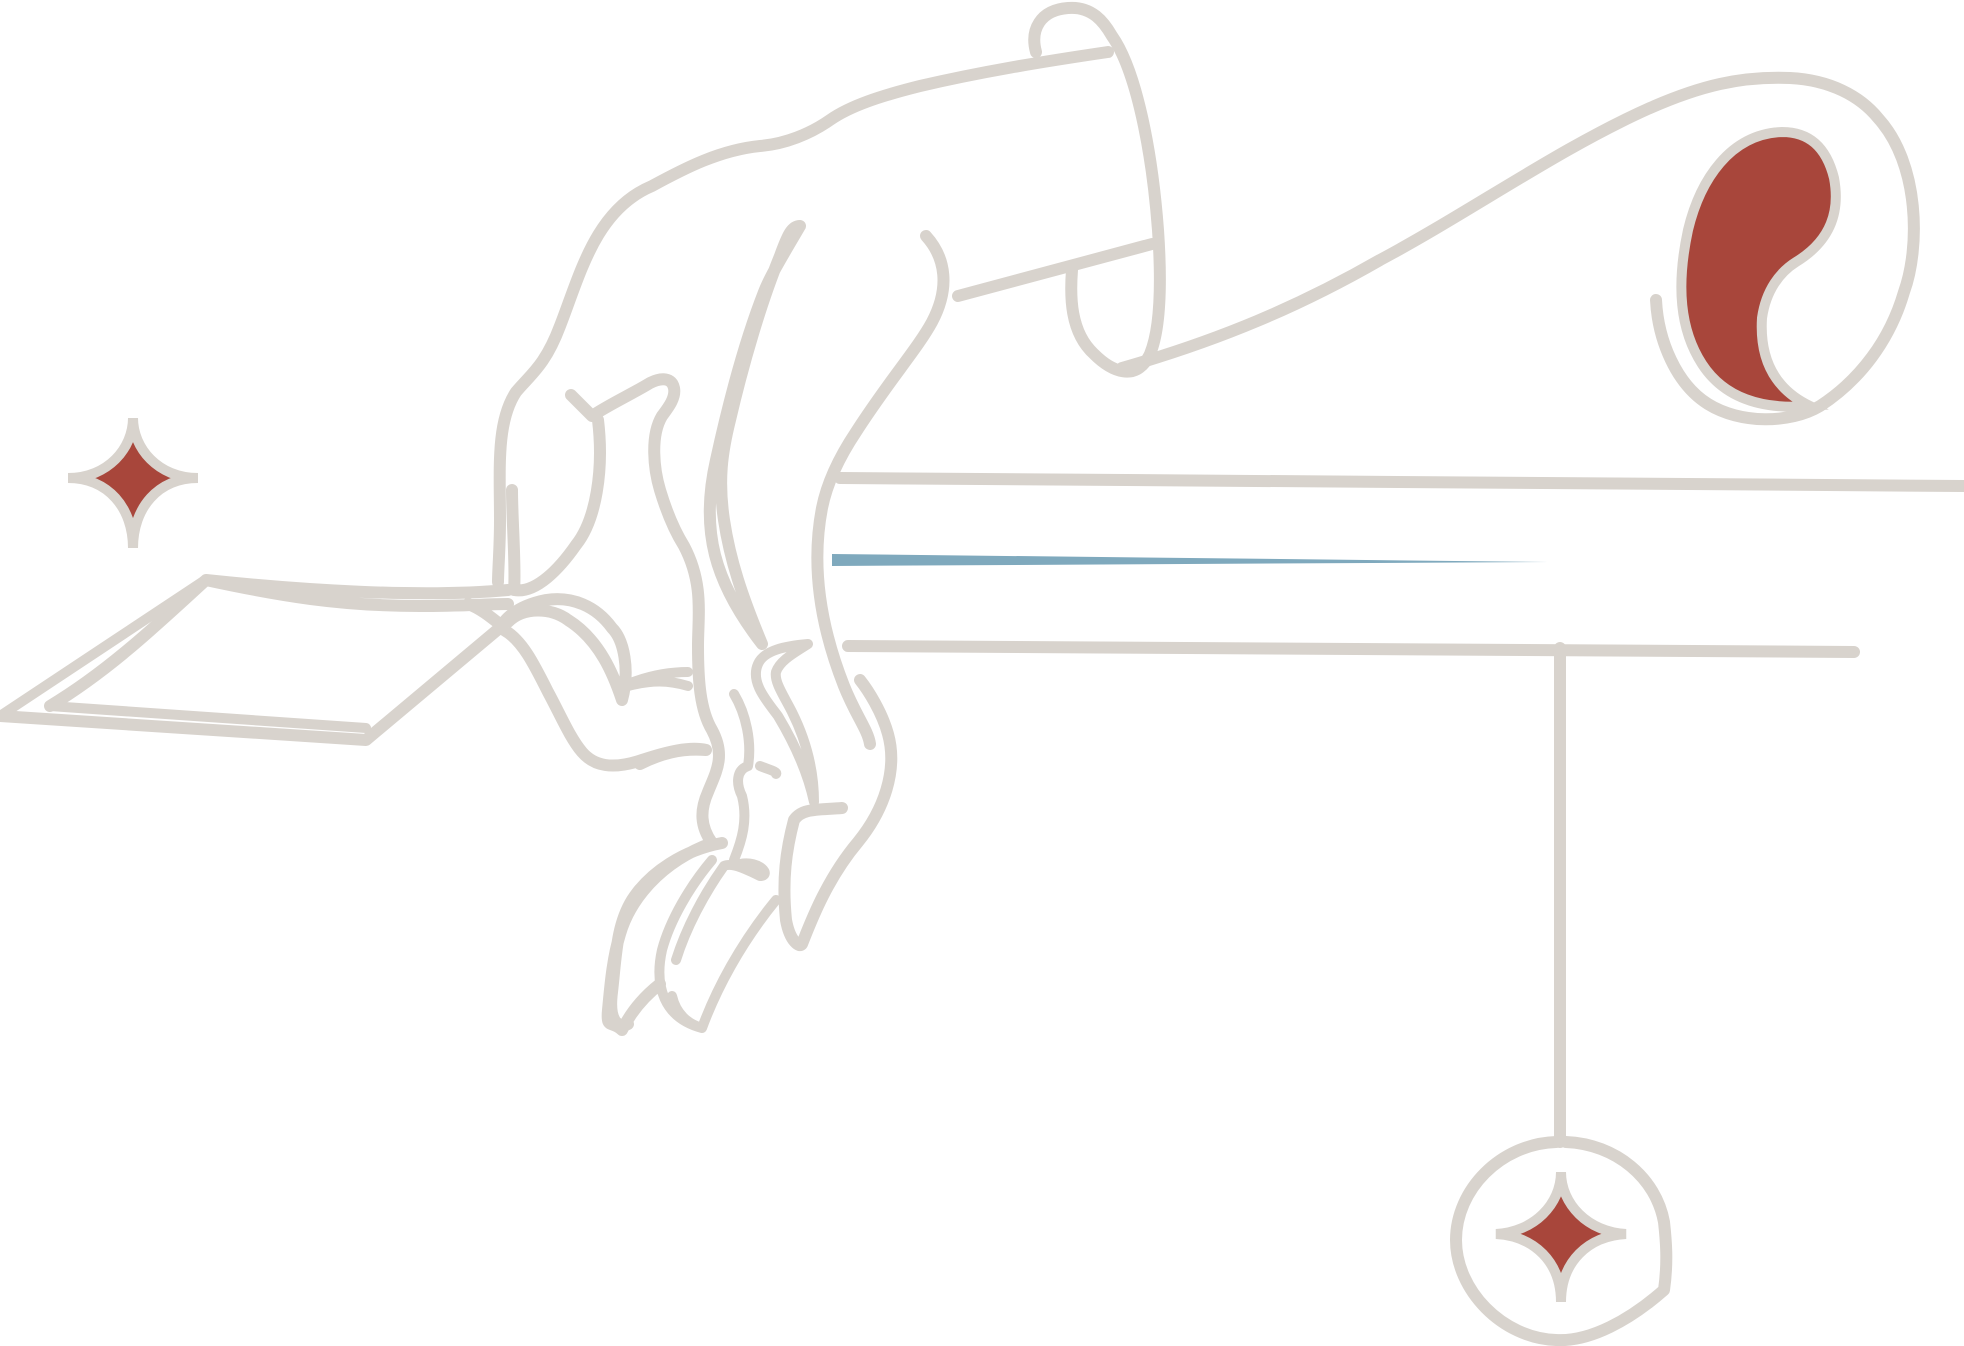  What do you see at coordinates (754, 435) in the screenshot?
I see `thumb` at bounding box center [754, 435].